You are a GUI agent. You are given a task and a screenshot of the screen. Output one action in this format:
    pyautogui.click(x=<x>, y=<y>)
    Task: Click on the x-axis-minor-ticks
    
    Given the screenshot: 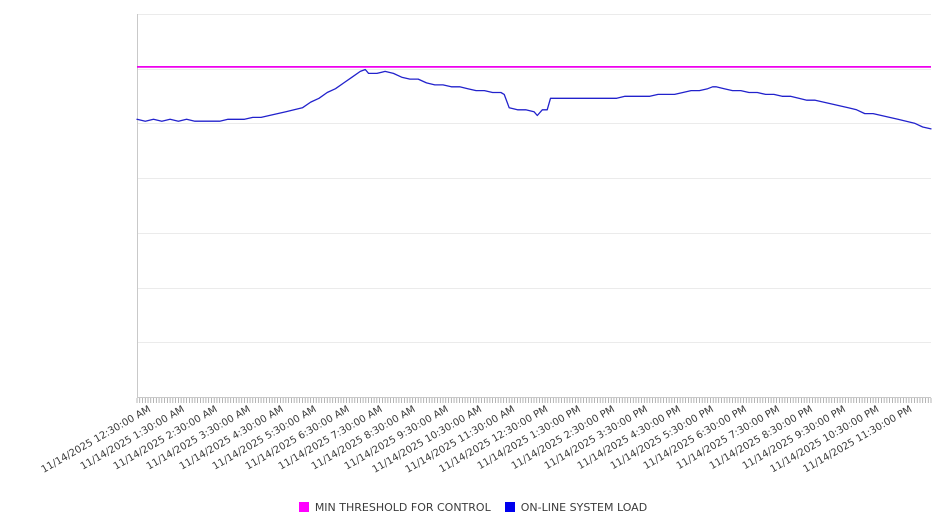 What is the action you would take?
    pyautogui.click(x=534, y=400)
    